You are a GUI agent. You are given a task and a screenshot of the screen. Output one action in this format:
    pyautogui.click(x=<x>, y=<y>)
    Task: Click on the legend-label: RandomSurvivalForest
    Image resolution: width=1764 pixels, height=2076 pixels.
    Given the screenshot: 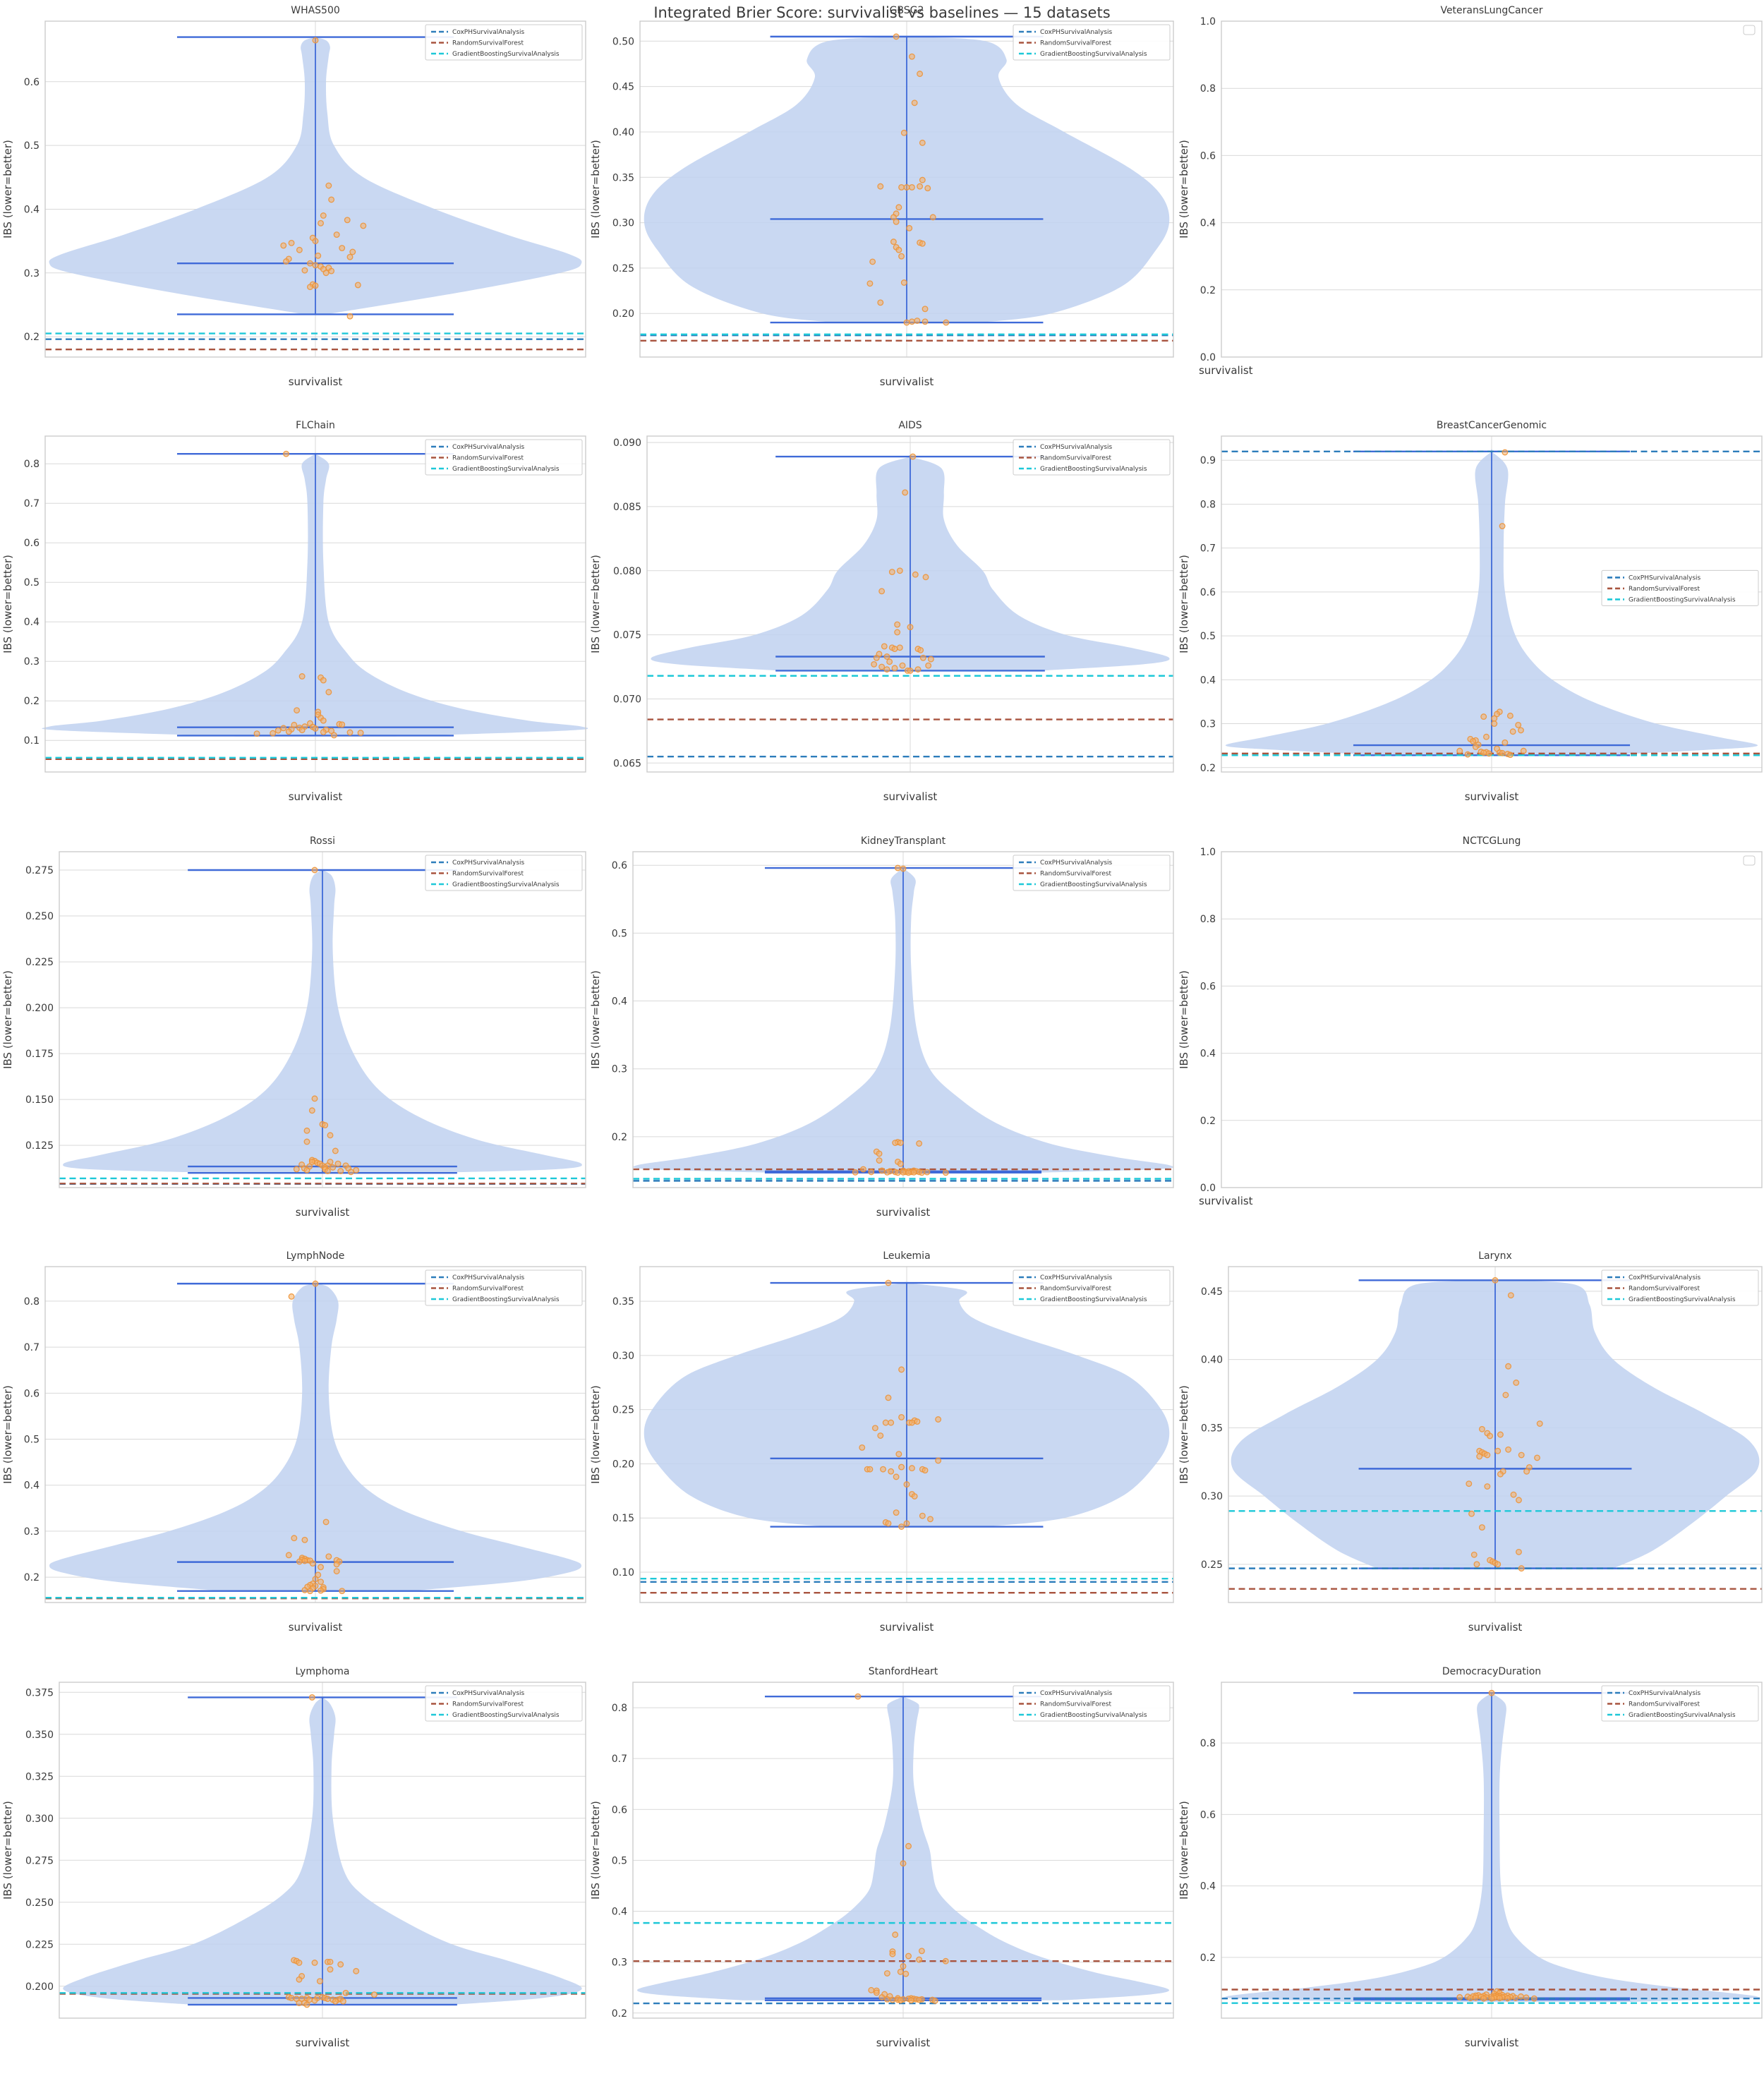 What is the action you would take?
    pyautogui.click(x=488, y=458)
    